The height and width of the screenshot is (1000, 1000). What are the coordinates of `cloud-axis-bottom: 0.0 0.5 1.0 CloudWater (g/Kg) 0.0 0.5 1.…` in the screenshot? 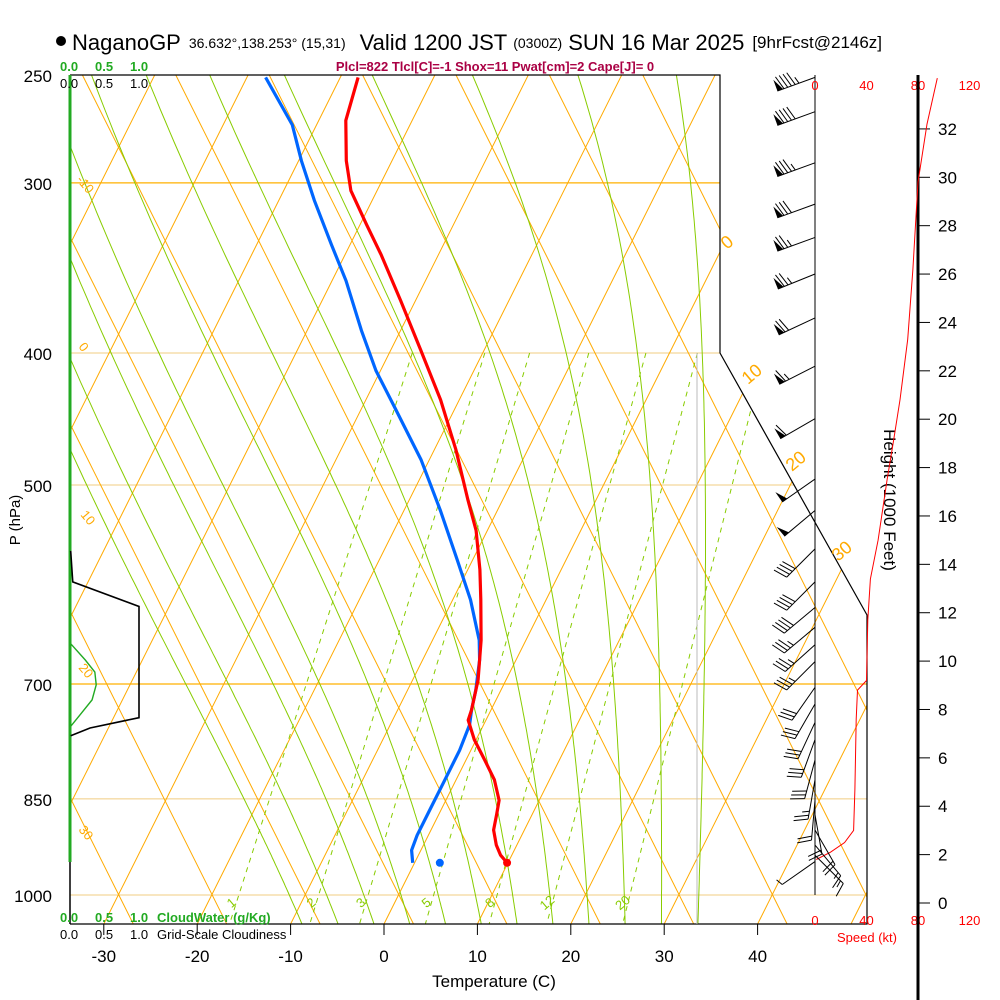 It's located at (173, 926).